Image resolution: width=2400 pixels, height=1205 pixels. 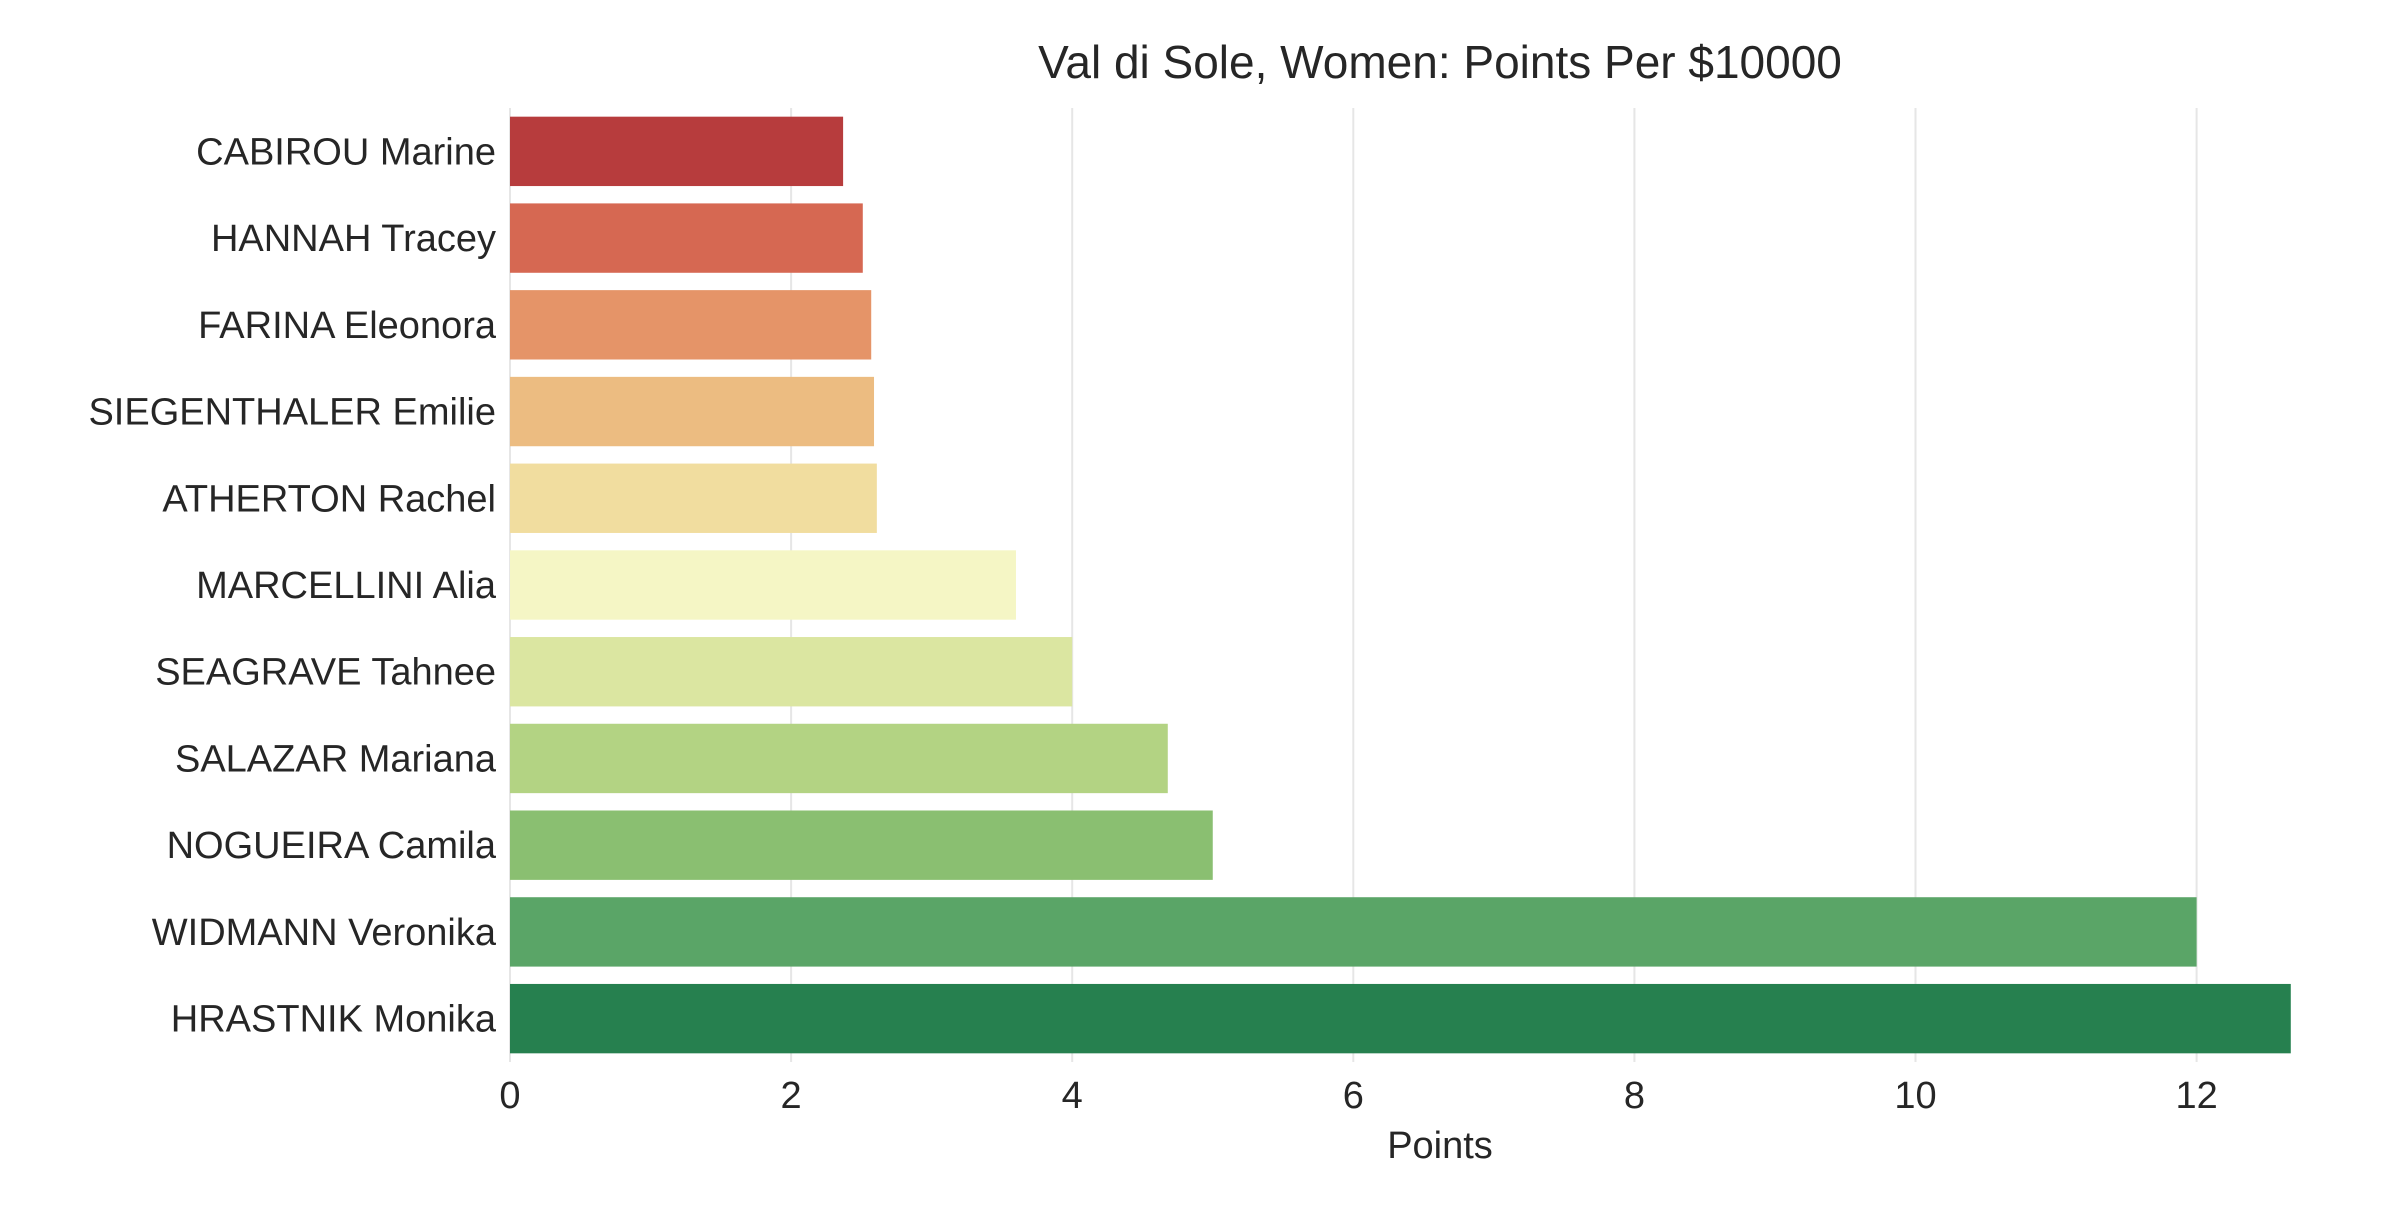 What do you see at coordinates (2196, 1096) in the screenshot?
I see `x-tick-label: 12` at bounding box center [2196, 1096].